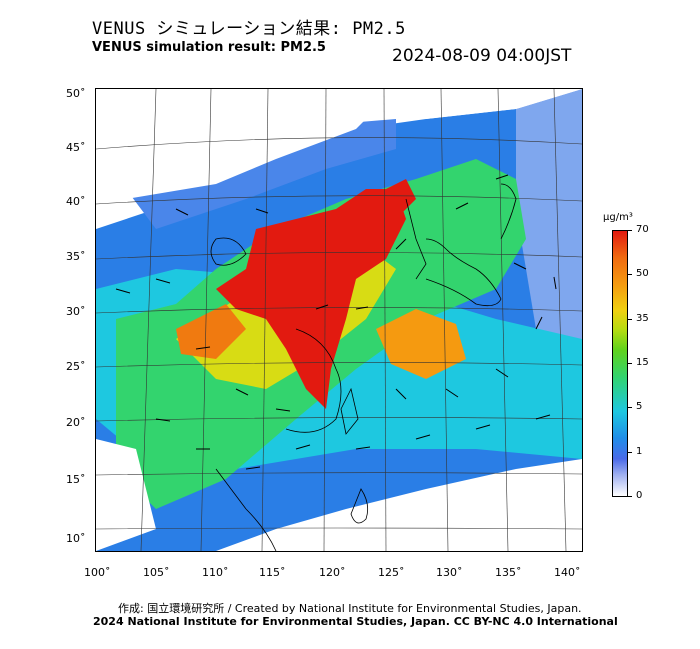 Image resolution: width=700 pixels, height=649 pixels. What do you see at coordinates (642, 273) in the screenshot?
I see `colorbar-label-50: 50` at bounding box center [642, 273].